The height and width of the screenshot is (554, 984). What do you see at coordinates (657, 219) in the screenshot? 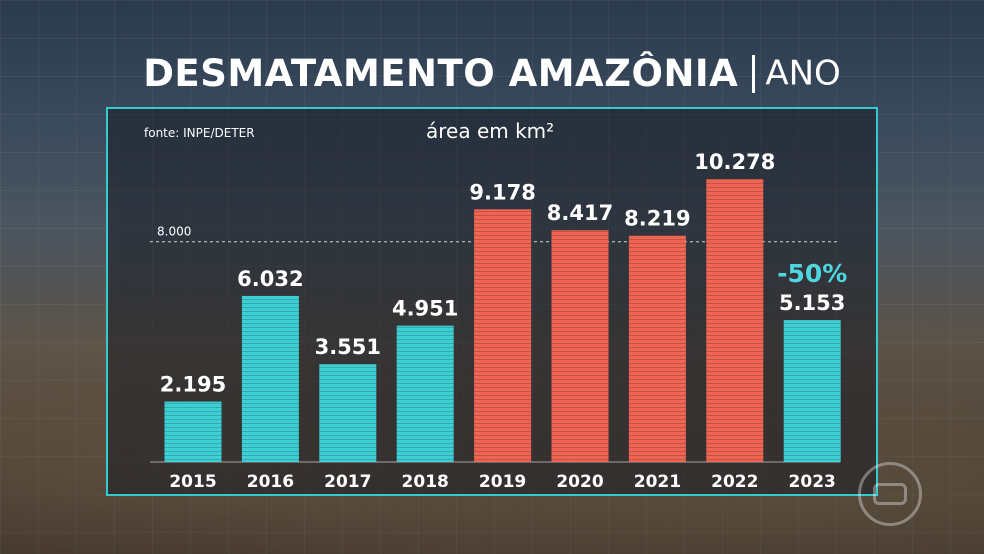
I see `value-label-2021: 8.219` at bounding box center [657, 219].